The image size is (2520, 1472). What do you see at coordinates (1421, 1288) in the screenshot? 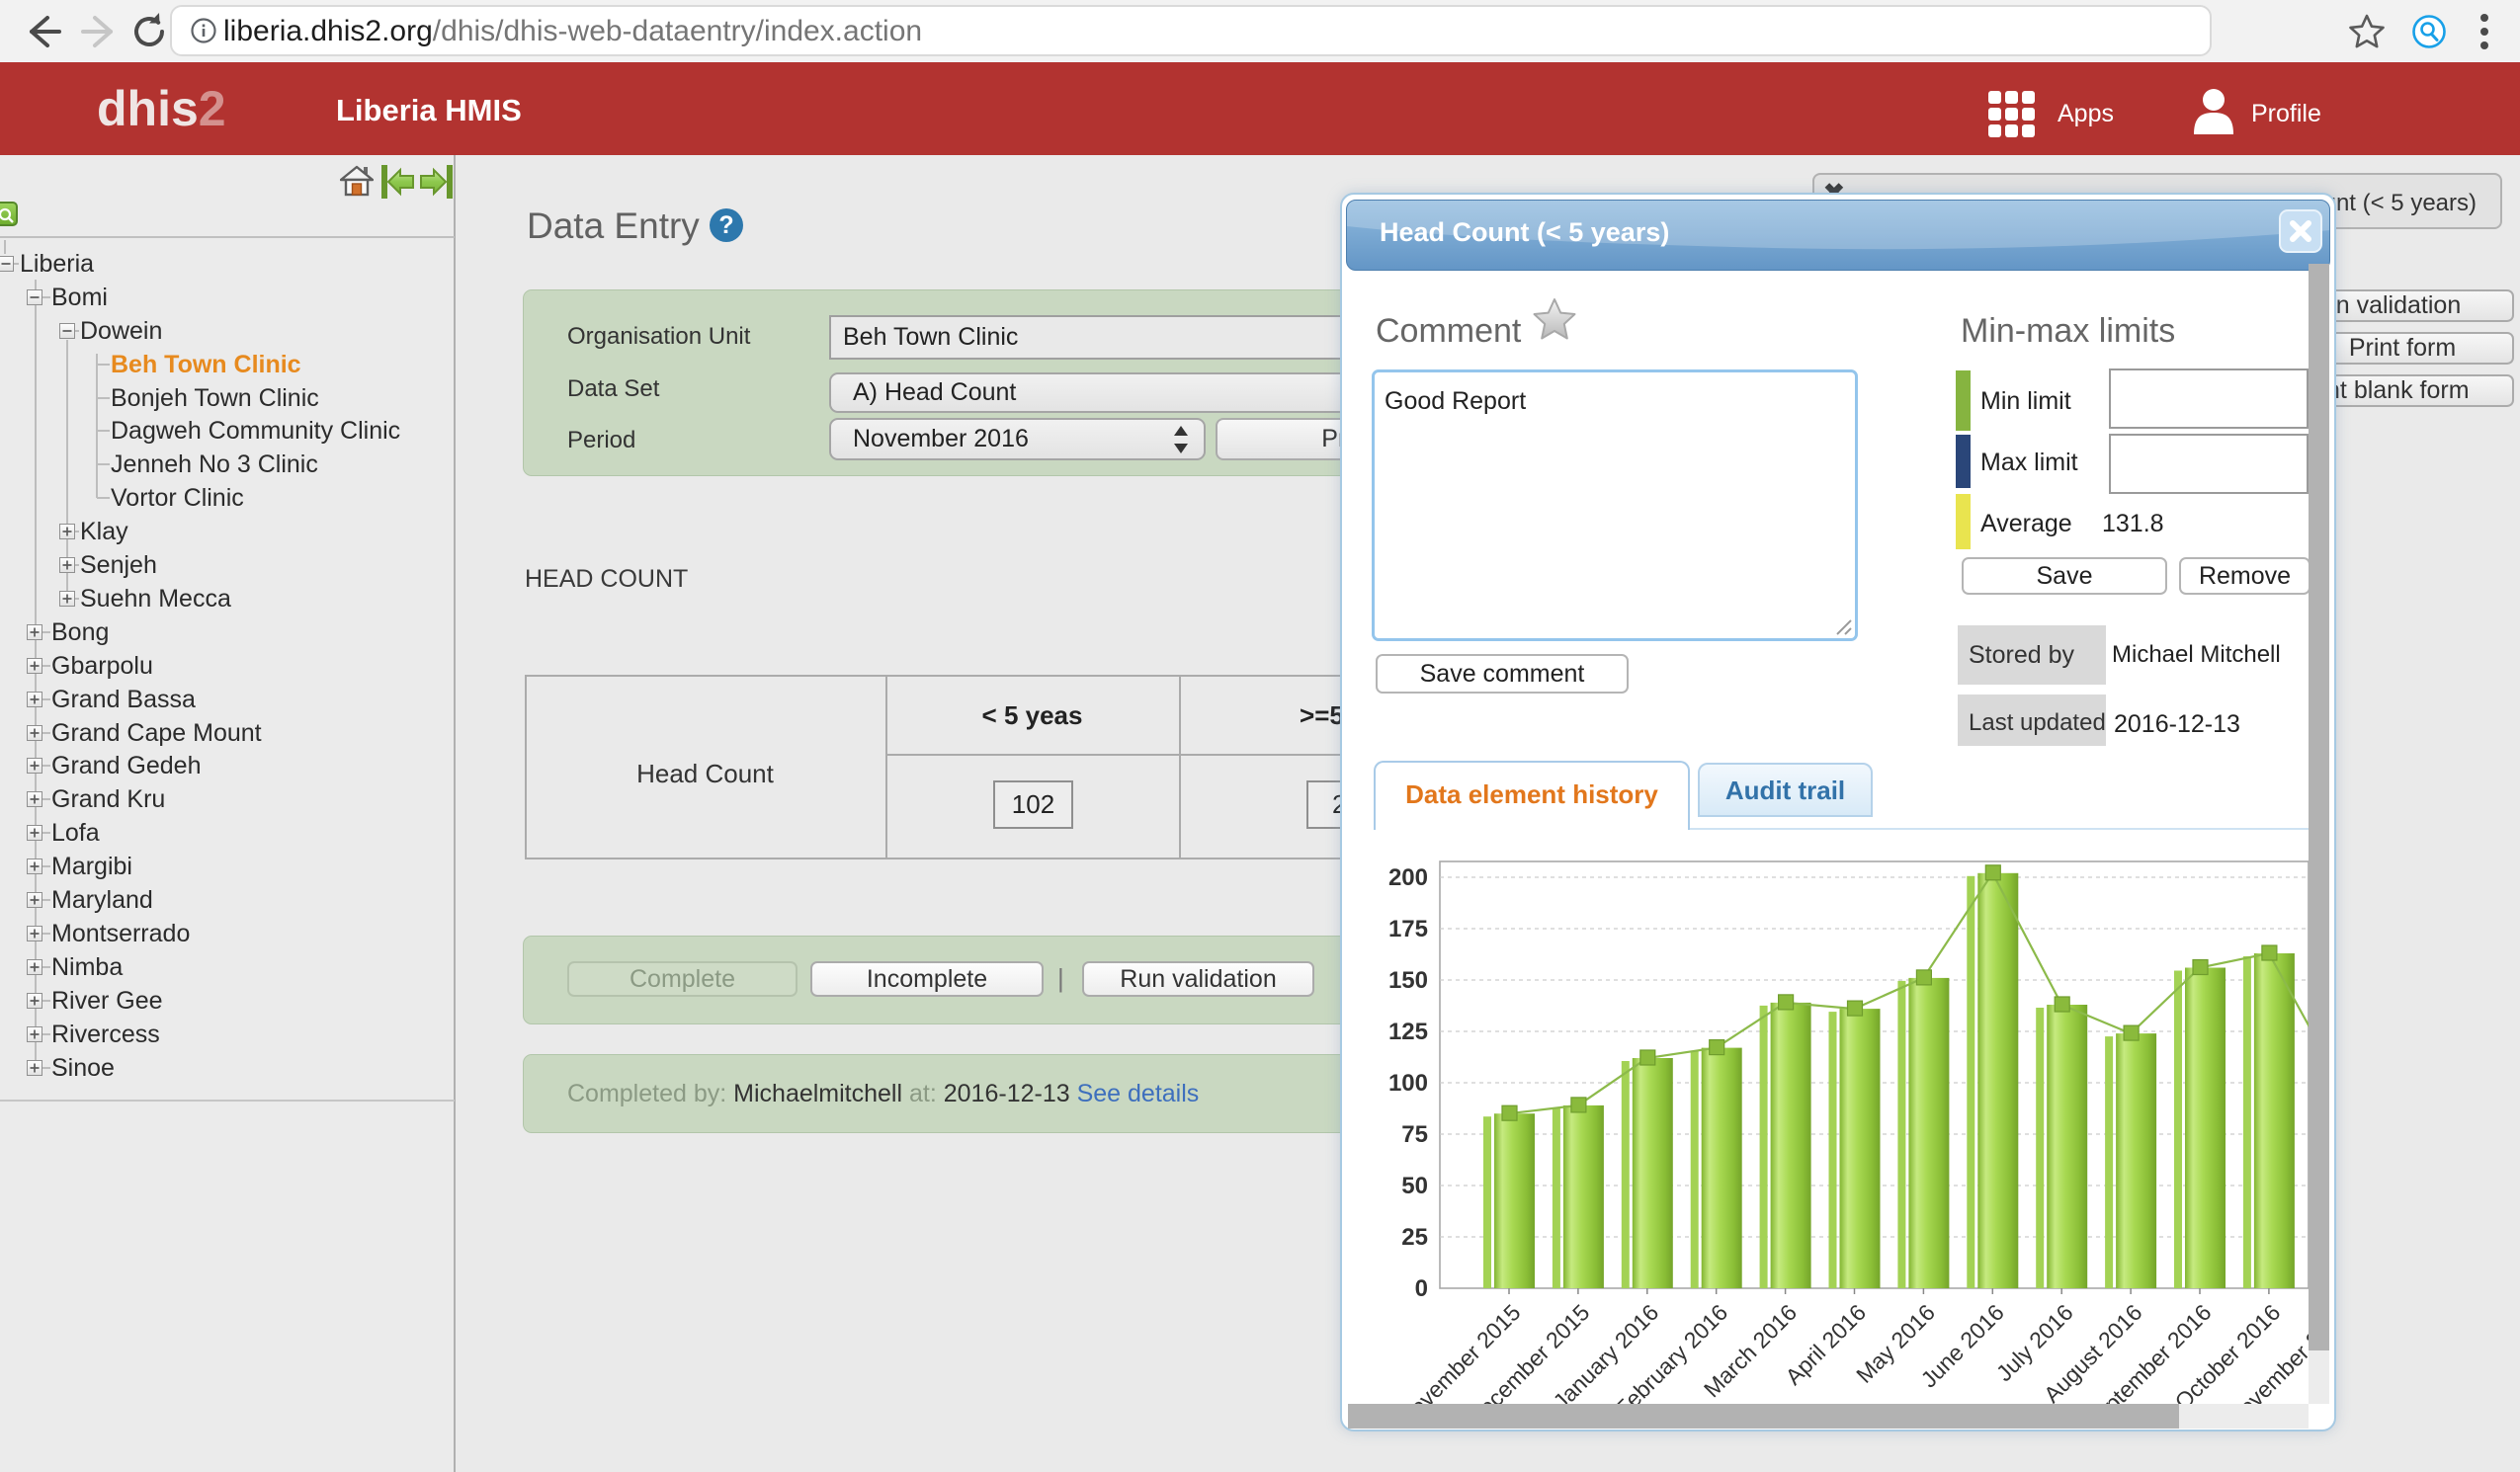
I see `svg-text: 0` at bounding box center [1421, 1288].